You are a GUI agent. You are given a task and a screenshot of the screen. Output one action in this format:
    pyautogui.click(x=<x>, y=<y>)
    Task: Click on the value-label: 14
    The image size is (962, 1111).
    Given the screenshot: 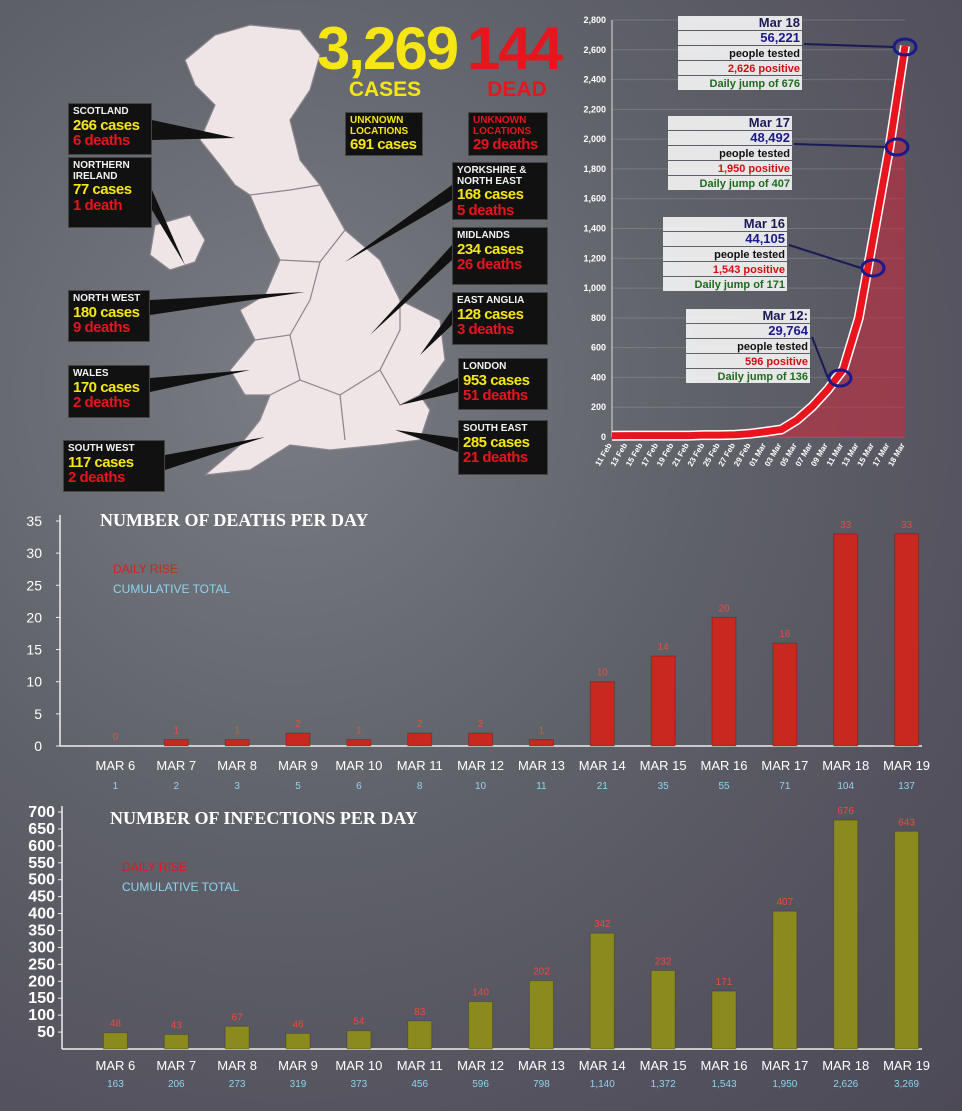 What is the action you would take?
    pyautogui.click(x=664, y=647)
    